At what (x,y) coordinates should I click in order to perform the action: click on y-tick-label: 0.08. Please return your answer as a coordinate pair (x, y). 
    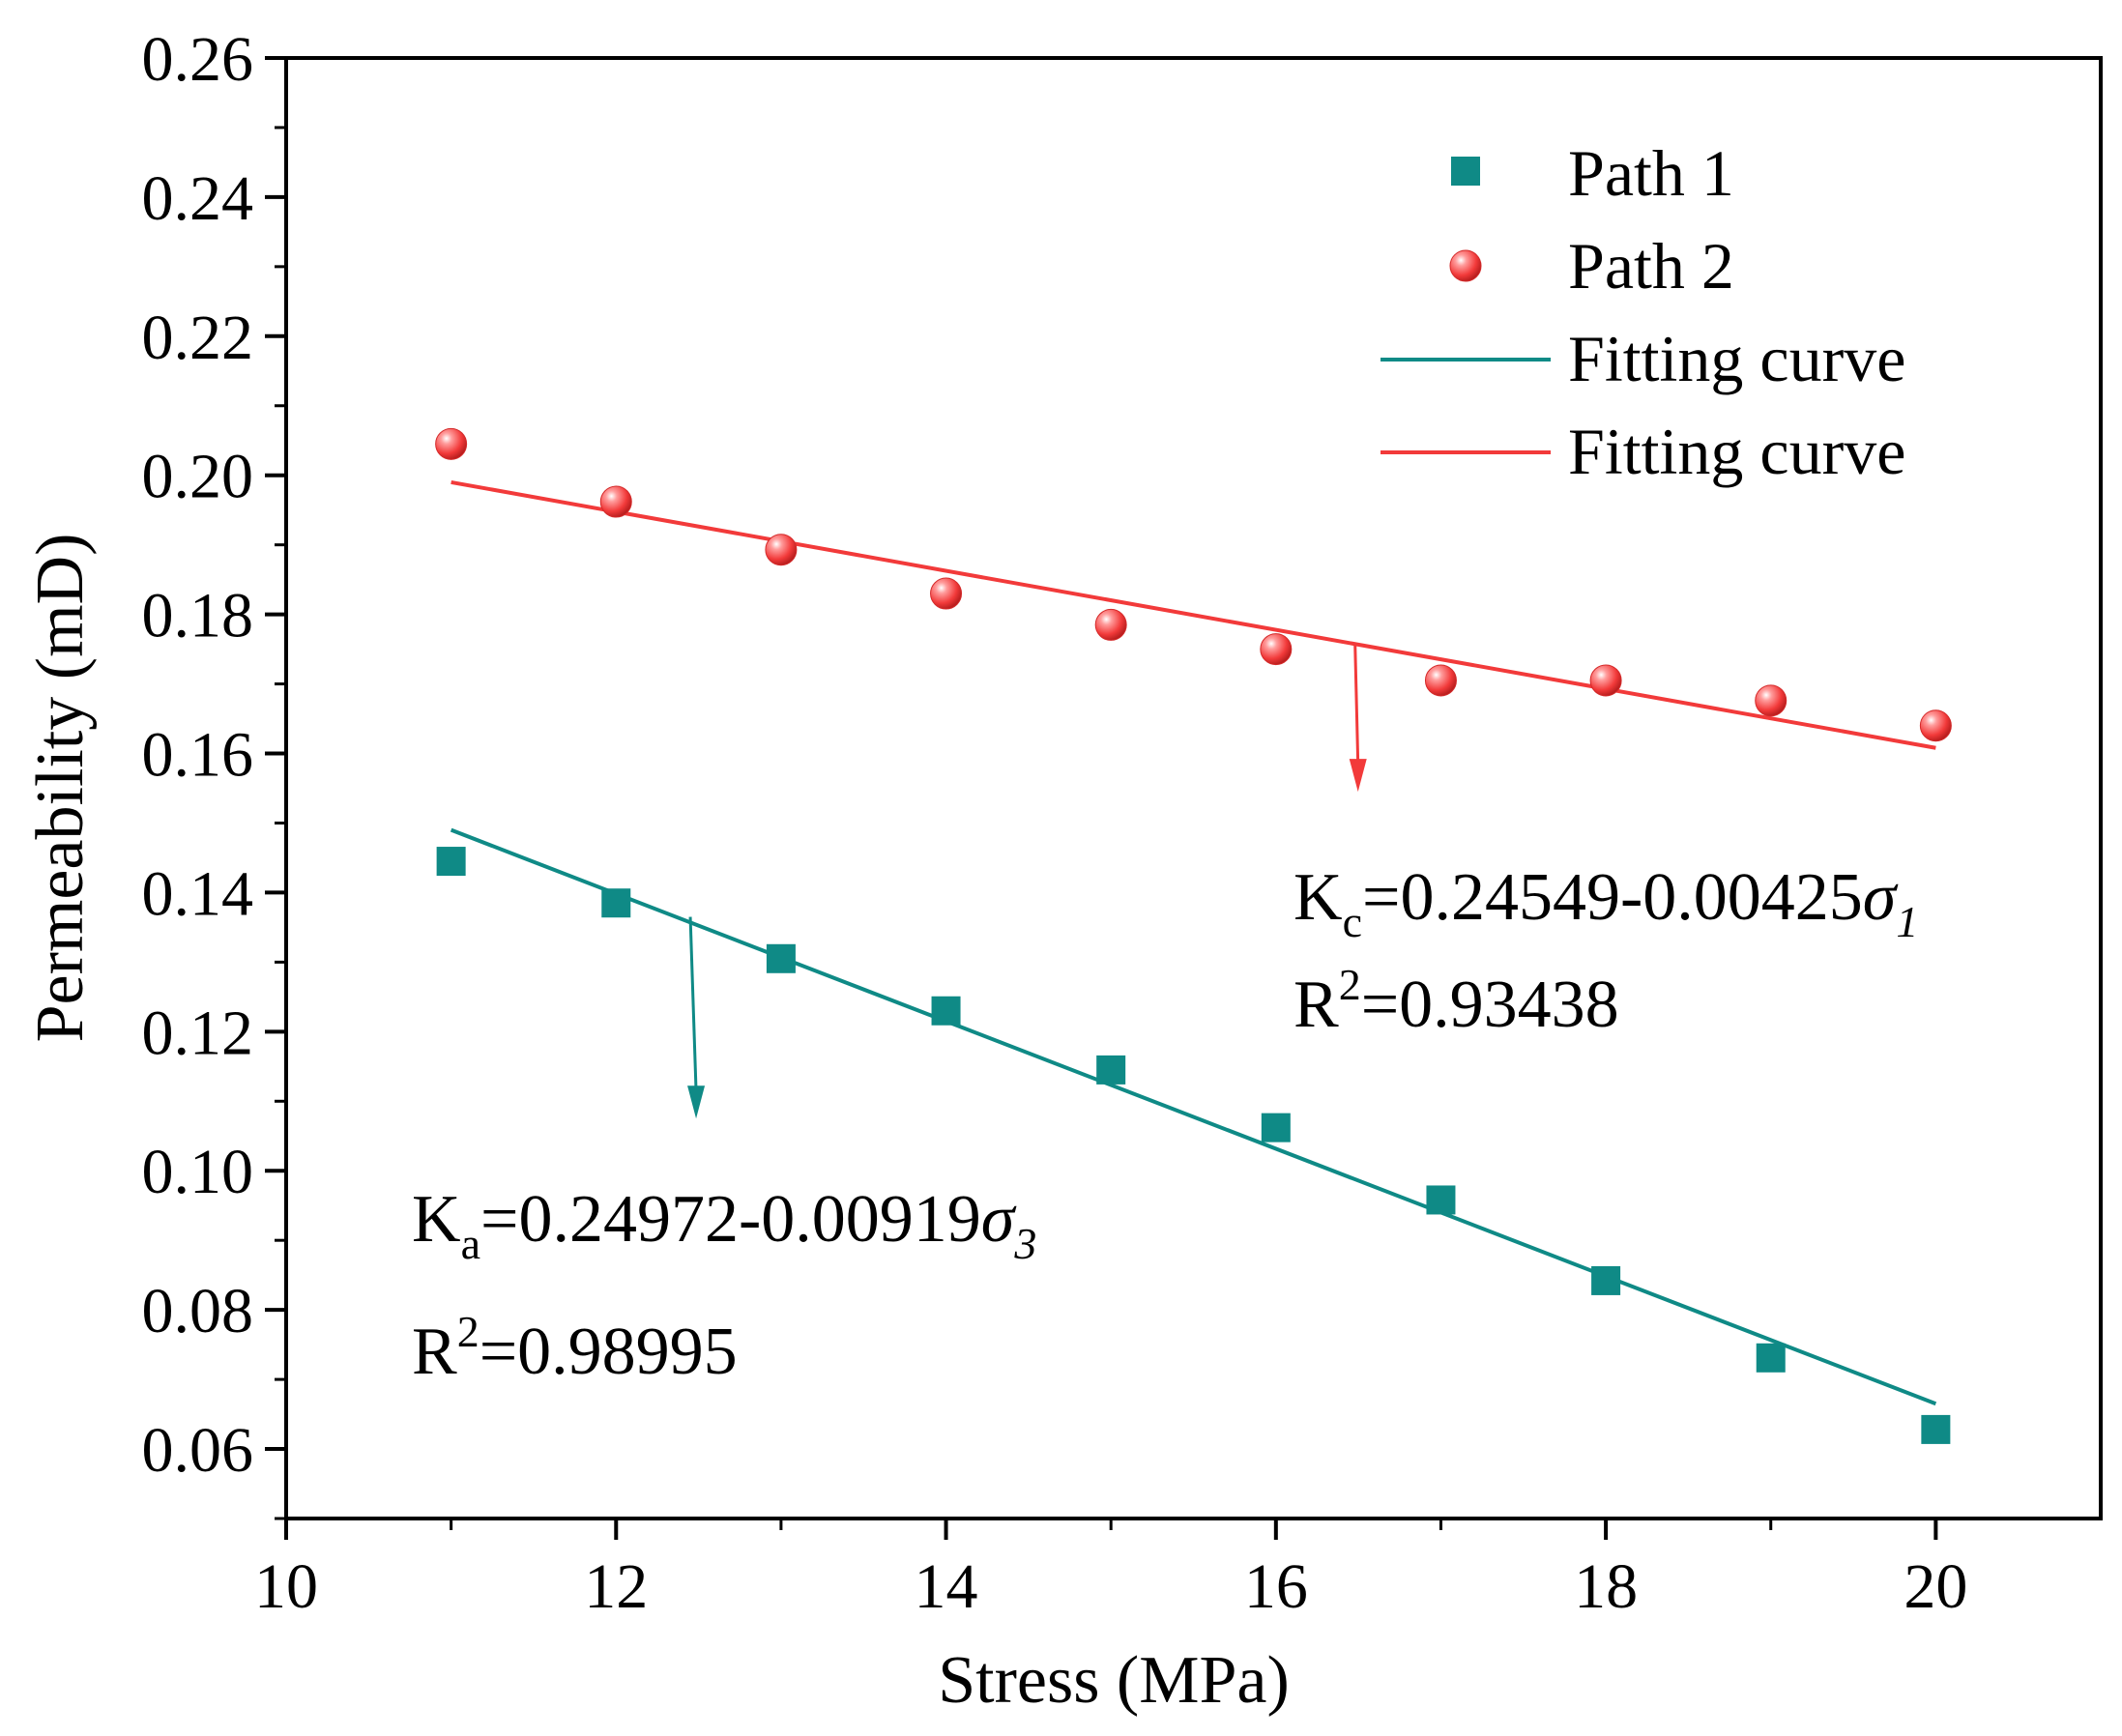
    Looking at the image, I should click on (198, 1311).